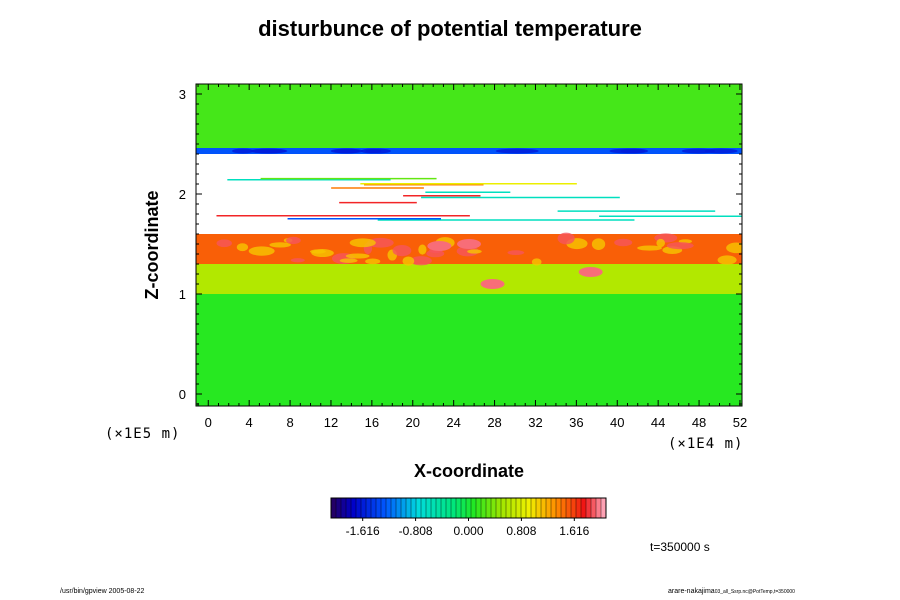 Image resolution: width=900 pixels, height=600 pixels. I want to click on field-region-upper-layer, so click(469, 118).